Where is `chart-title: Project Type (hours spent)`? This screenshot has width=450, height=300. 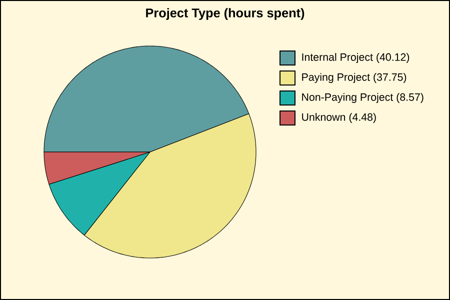
chart-title: Project Type (hours spent) is located at coordinates (225, 14).